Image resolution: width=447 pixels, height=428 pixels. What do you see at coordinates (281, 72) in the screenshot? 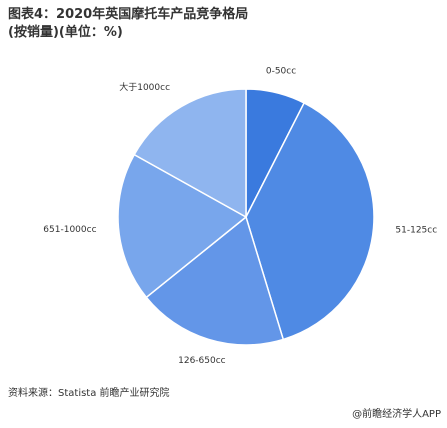
I see `slice-label: 0-50cc` at bounding box center [281, 72].